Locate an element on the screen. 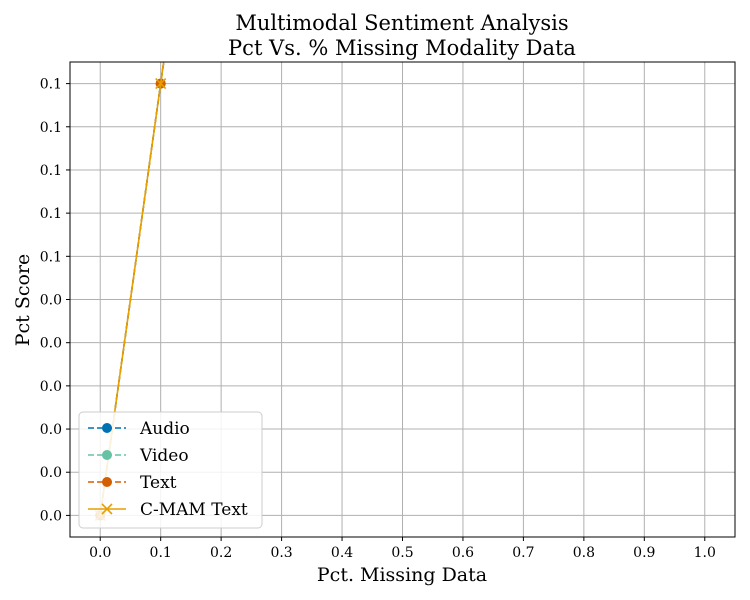  x-tick-label: 0.1 is located at coordinates (161, 553).